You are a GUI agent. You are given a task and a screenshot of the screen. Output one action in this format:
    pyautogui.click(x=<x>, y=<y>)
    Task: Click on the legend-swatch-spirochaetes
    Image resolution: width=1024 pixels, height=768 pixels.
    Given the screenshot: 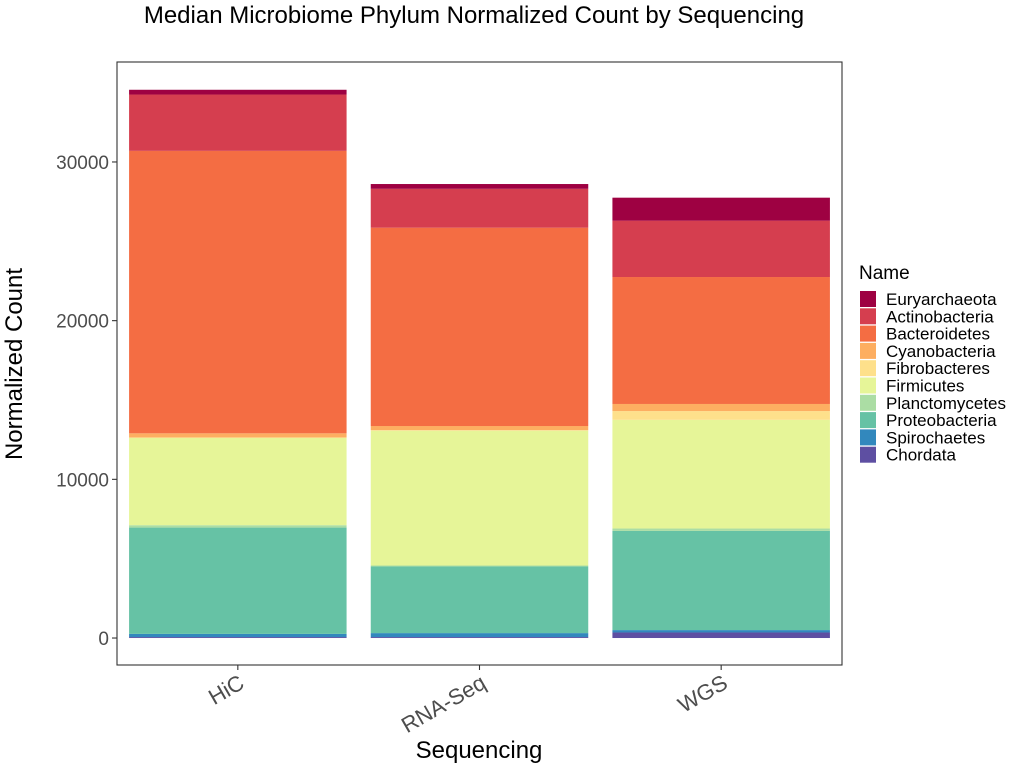 What is the action you would take?
    pyautogui.click(x=868, y=437)
    